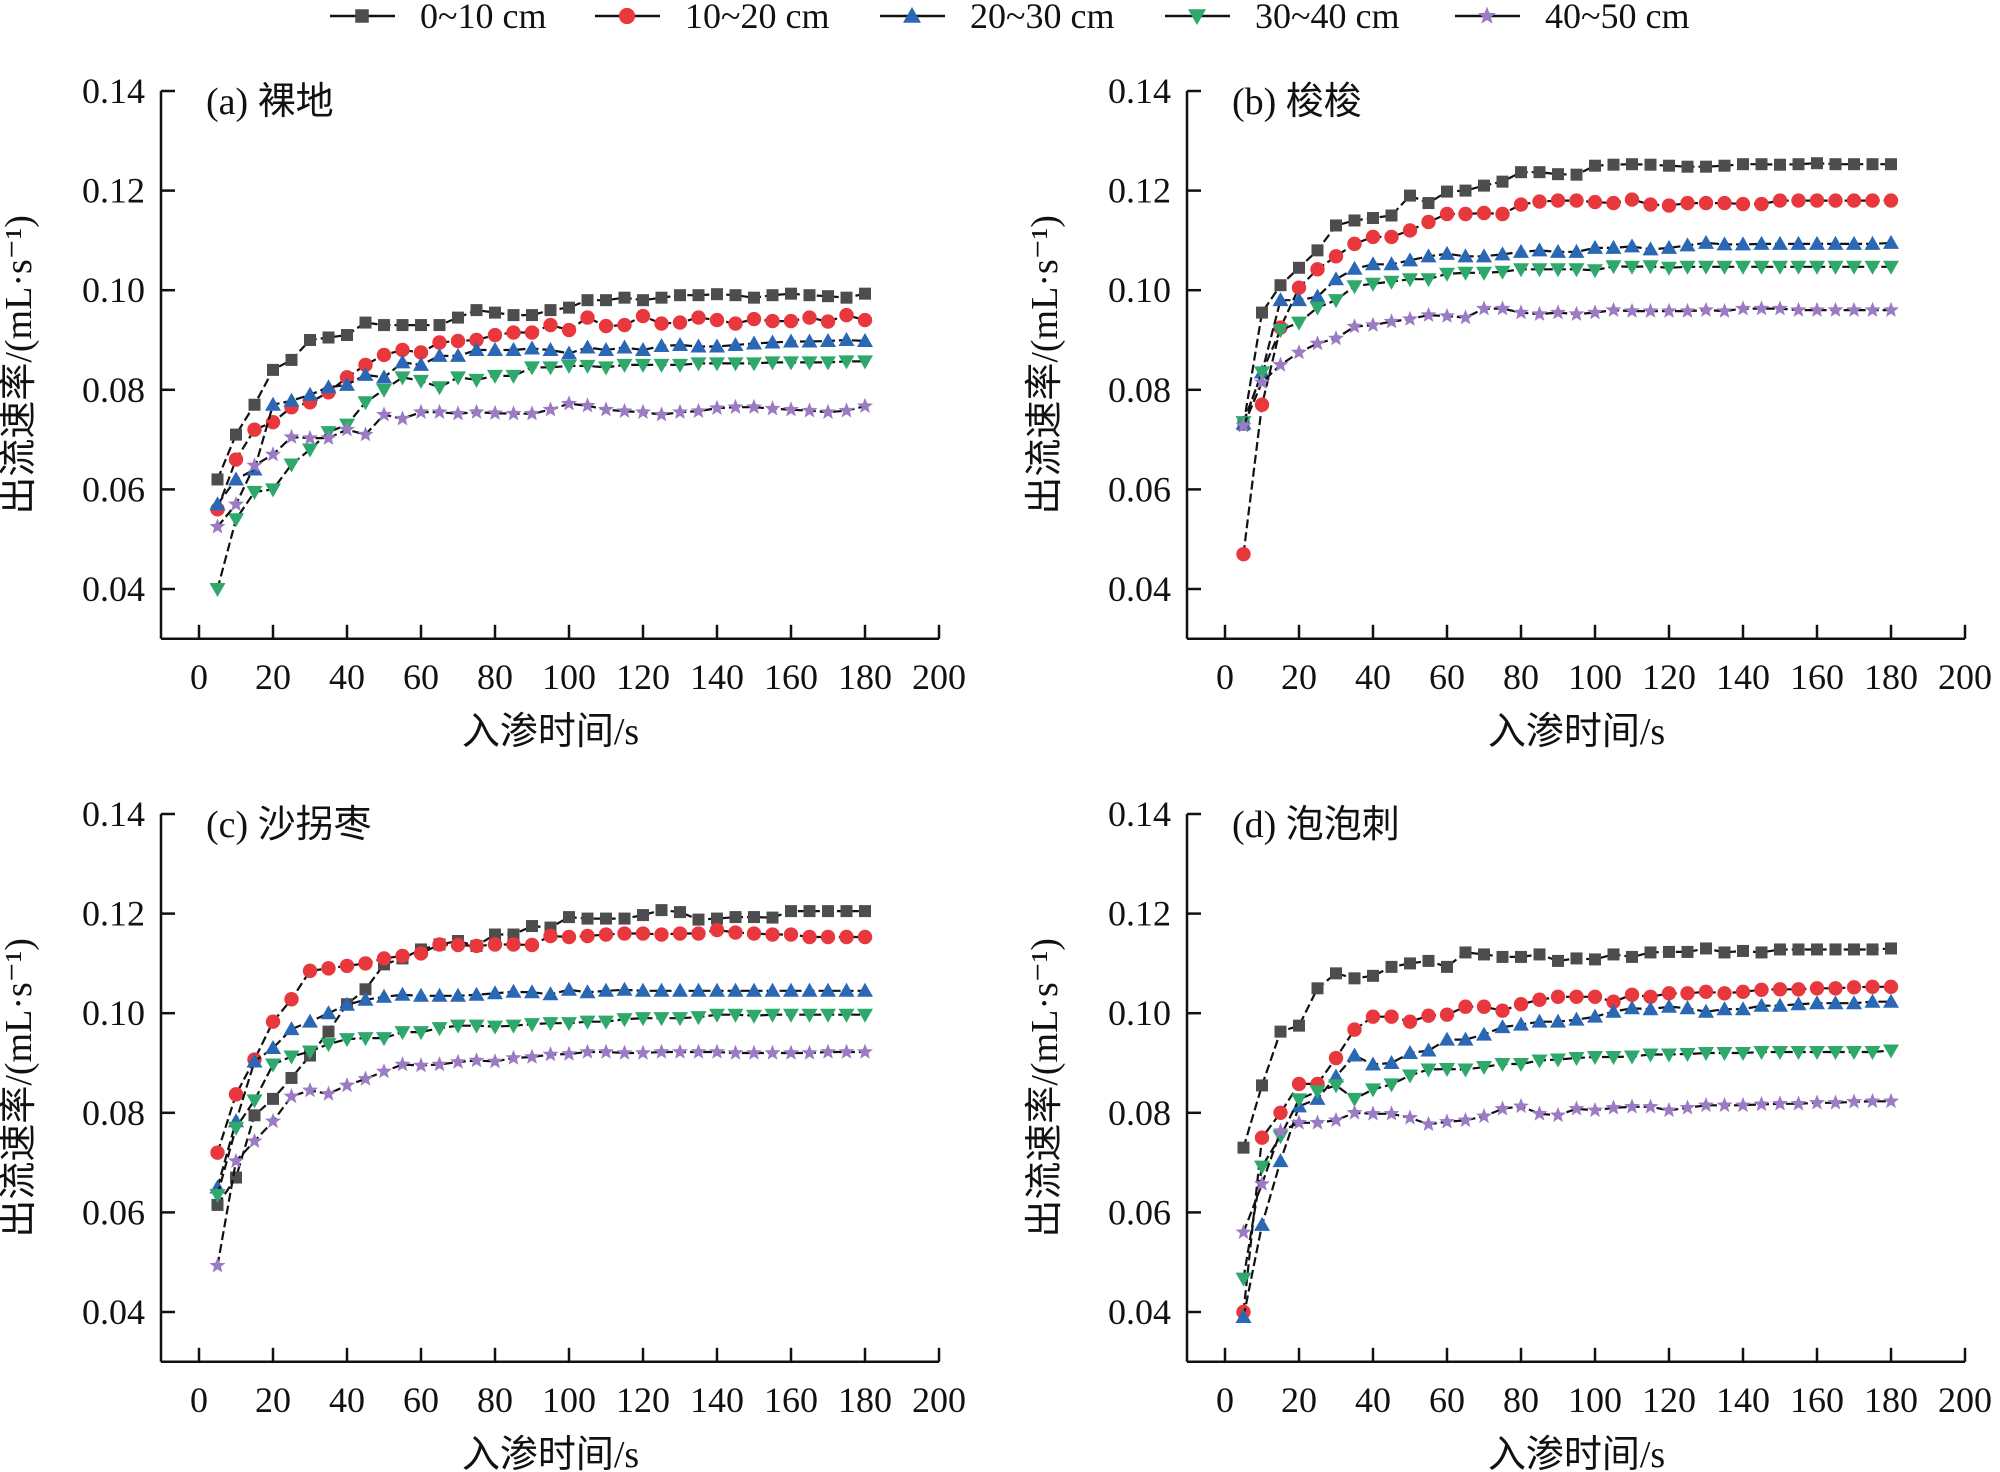 The width and height of the screenshot is (2000, 1472). Describe the element at coordinates (483, 18) in the screenshot. I see `legend-label: 0~10 cm` at that location.